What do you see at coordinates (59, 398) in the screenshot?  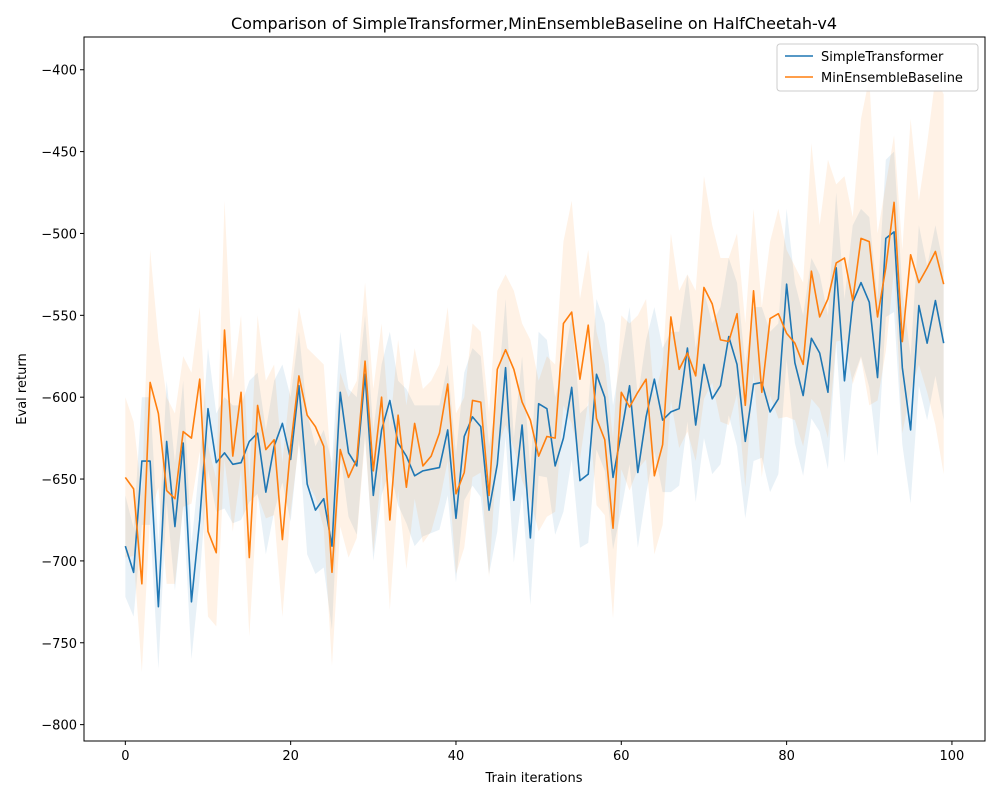 I see `y-tick-label: −600` at bounding box center [59, 398].